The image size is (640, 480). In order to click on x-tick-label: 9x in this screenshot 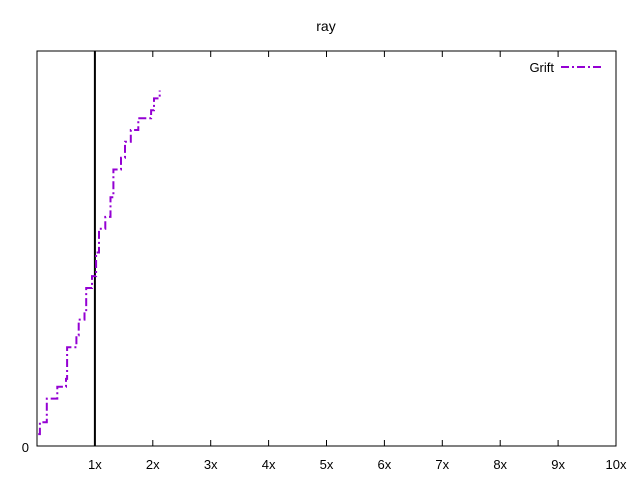, I will do `click(558, 464)`.